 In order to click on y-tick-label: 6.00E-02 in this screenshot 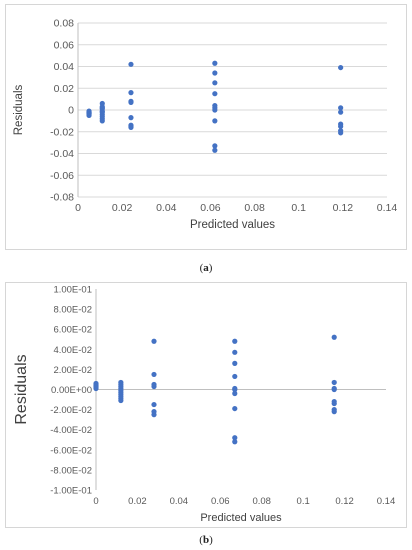, I will do `click(72, 330)`.